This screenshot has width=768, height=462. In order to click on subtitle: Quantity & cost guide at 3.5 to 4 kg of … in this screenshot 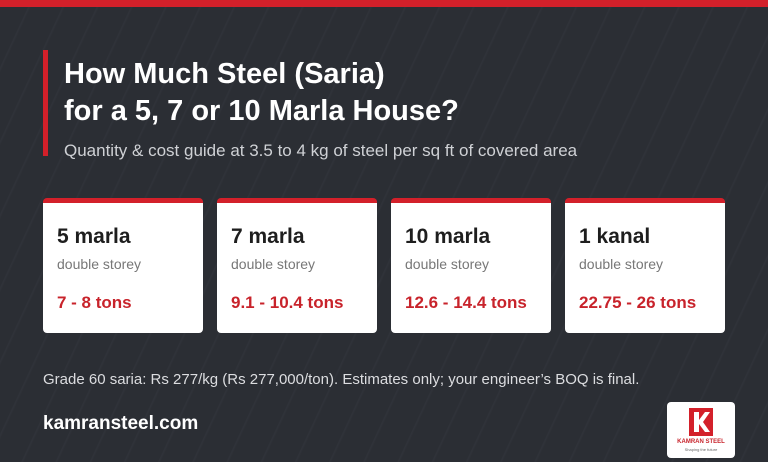, I will do `click(321, 150)`.